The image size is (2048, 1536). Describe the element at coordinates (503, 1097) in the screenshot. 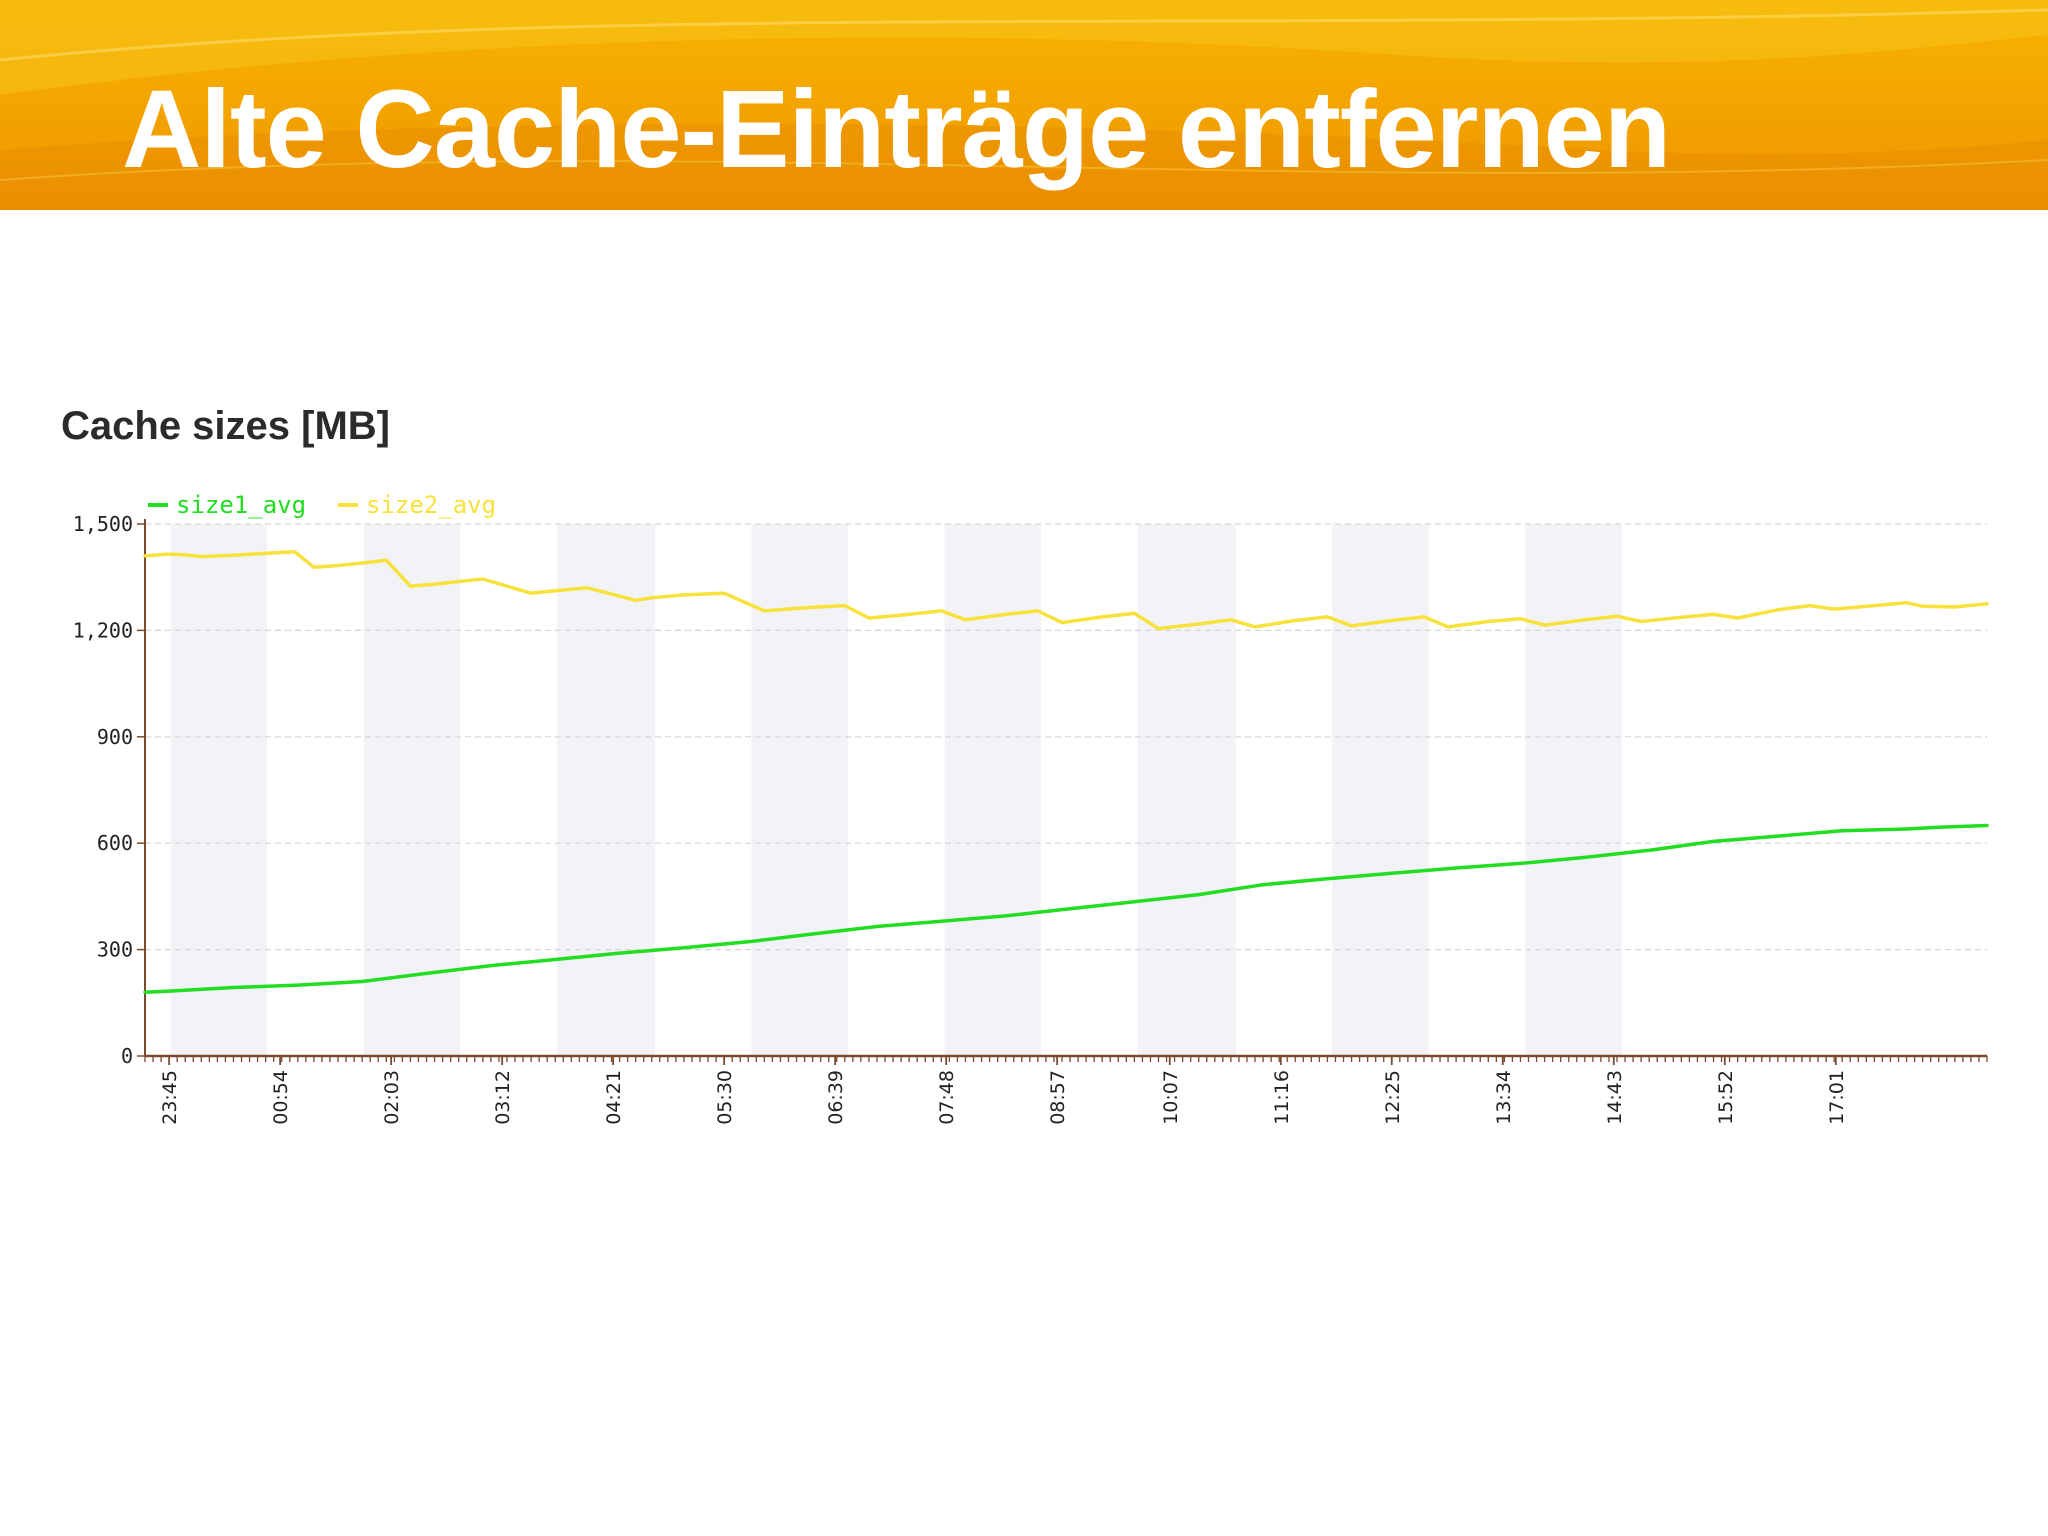

I see `x-tick-label: 03:12` at that location.